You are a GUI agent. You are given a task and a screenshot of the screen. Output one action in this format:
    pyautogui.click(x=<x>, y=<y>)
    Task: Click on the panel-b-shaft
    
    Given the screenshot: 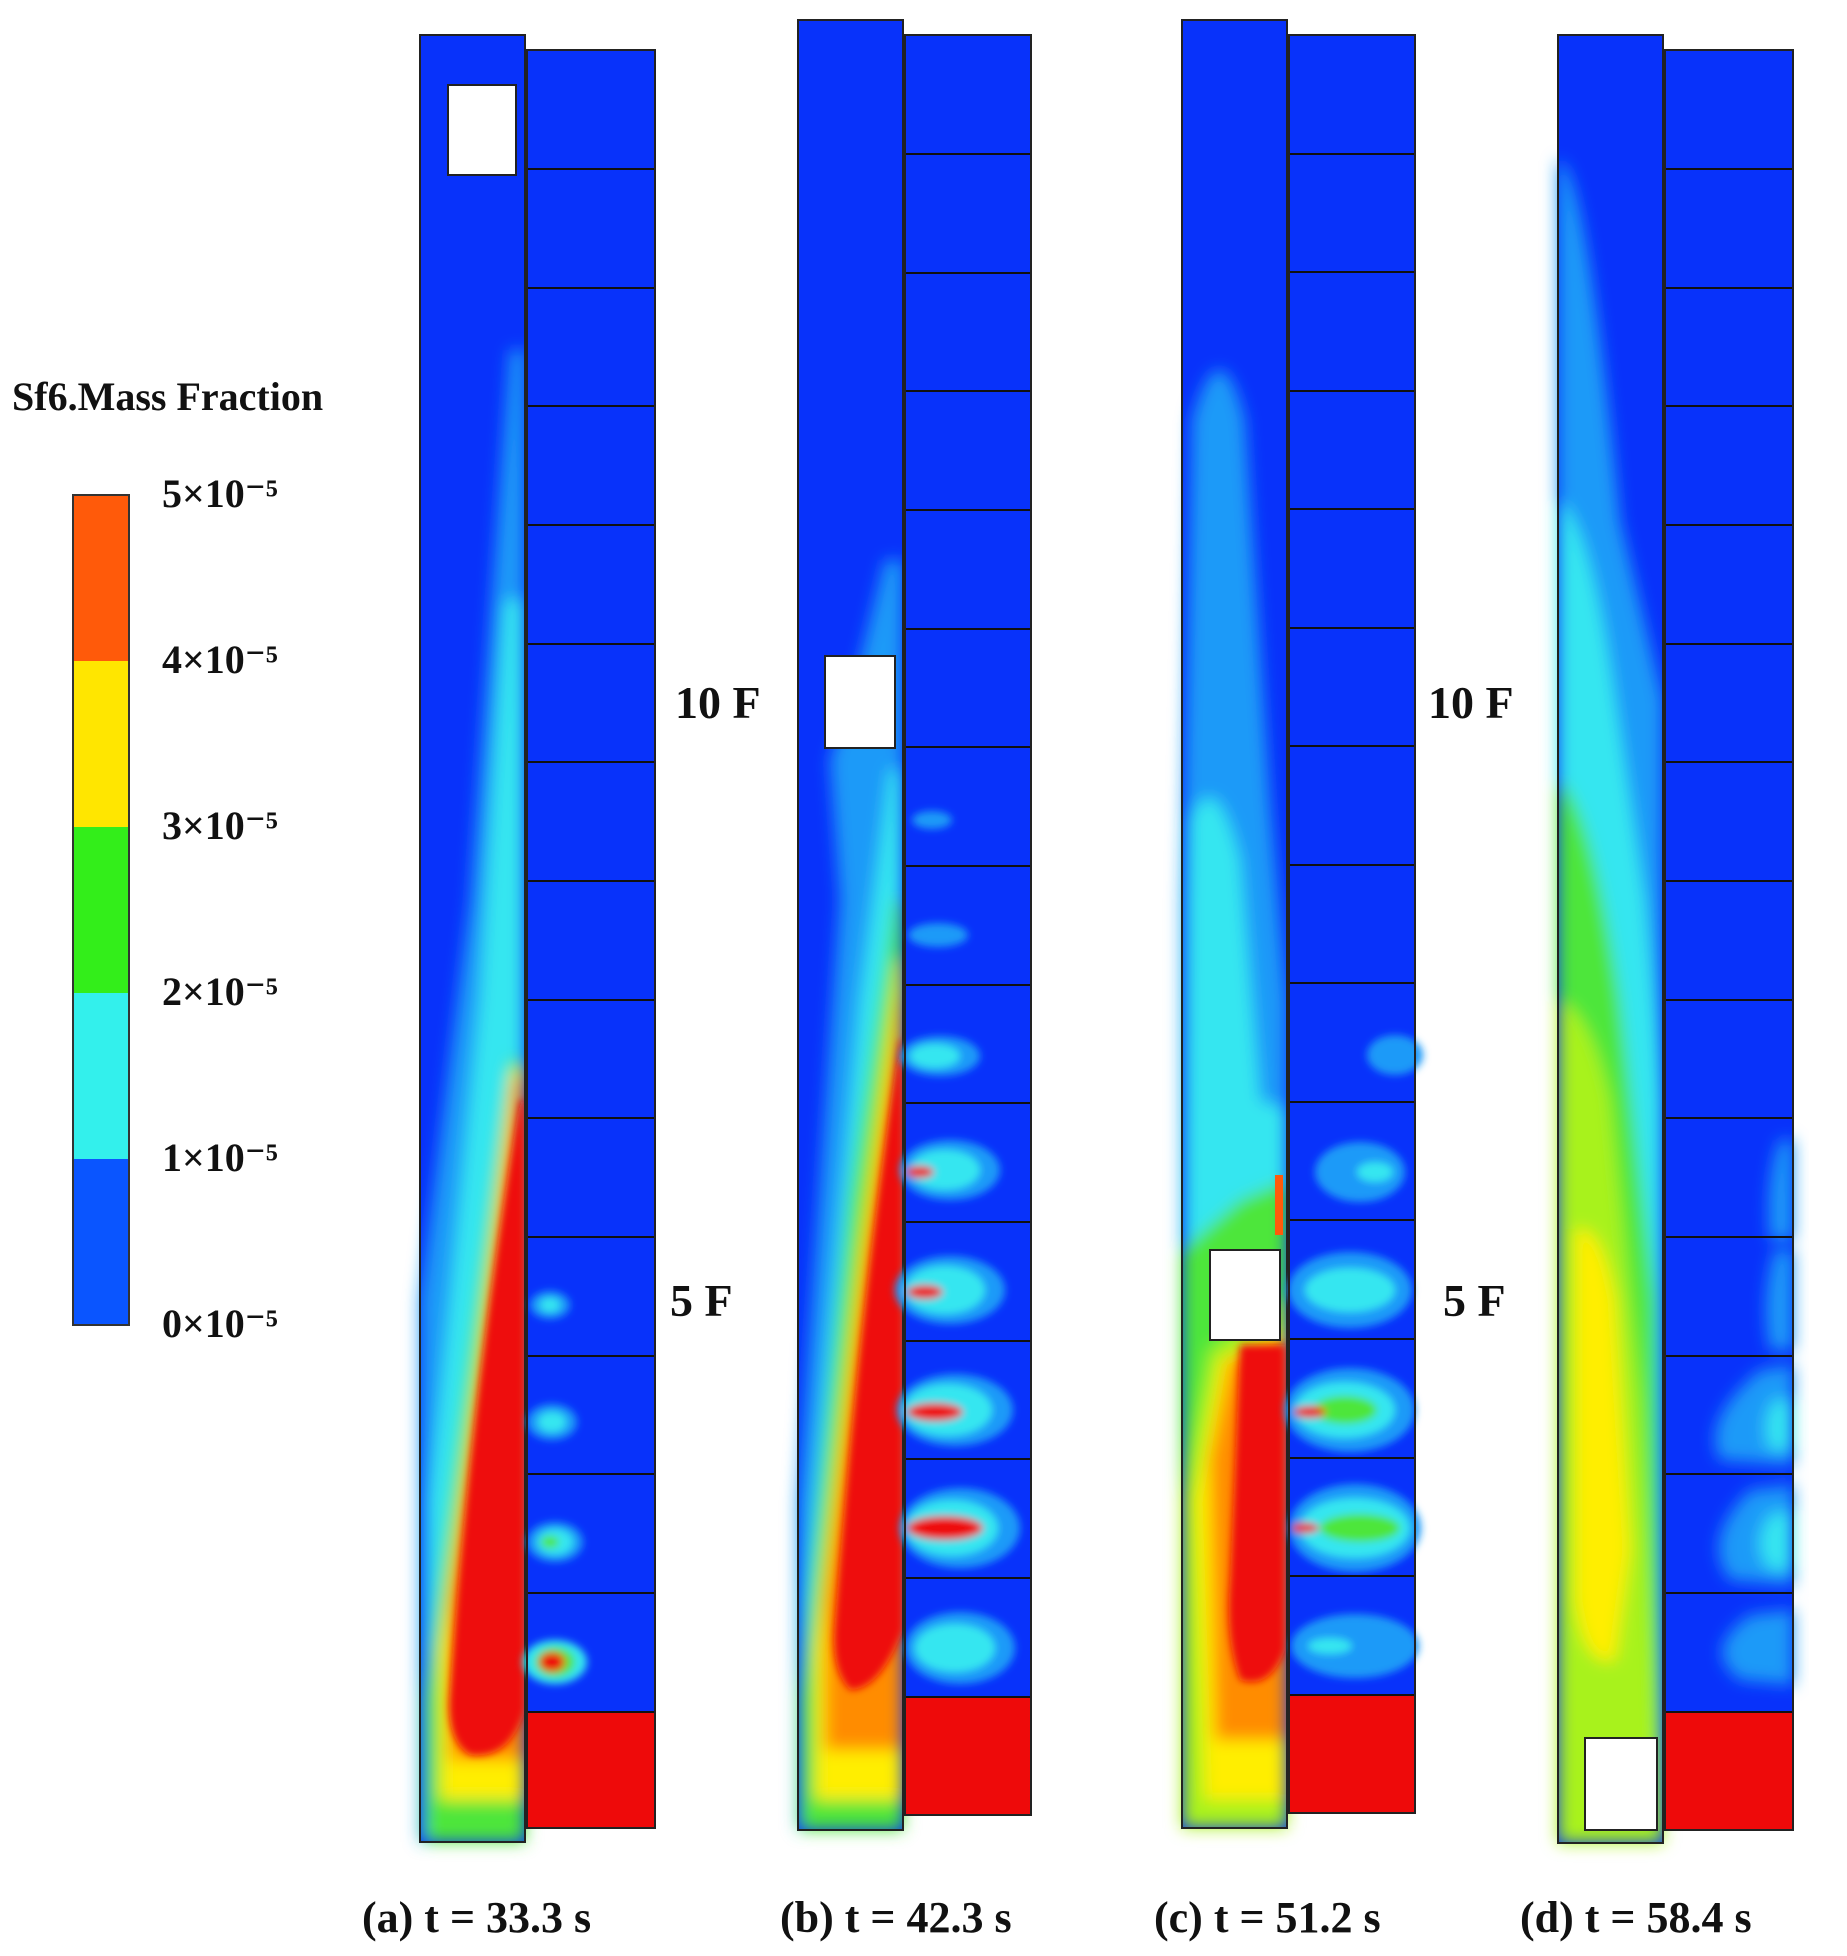 What is the action you would take?
    pyautogui.click(x=850, y=925)
    